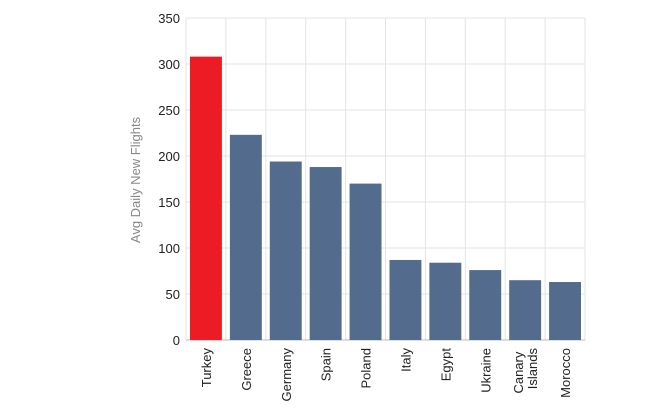  What do you see at coordinates (286, 375) in the screenshot?
I see `x-tick-label: Germany` at bounding box center [286, 375].